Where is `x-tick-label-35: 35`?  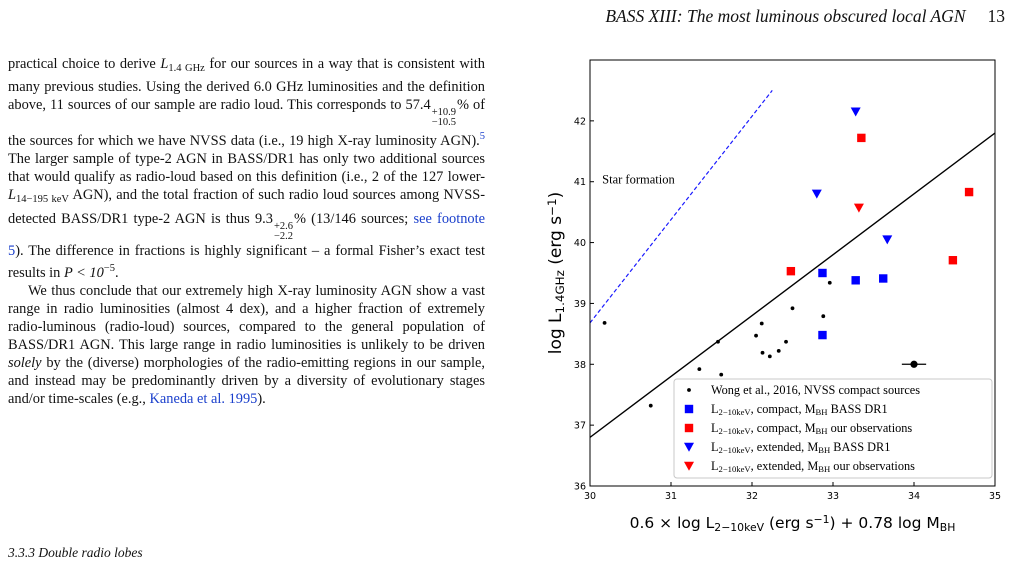 x-tick-label-35: 35 is located at coordinates (995, 496).